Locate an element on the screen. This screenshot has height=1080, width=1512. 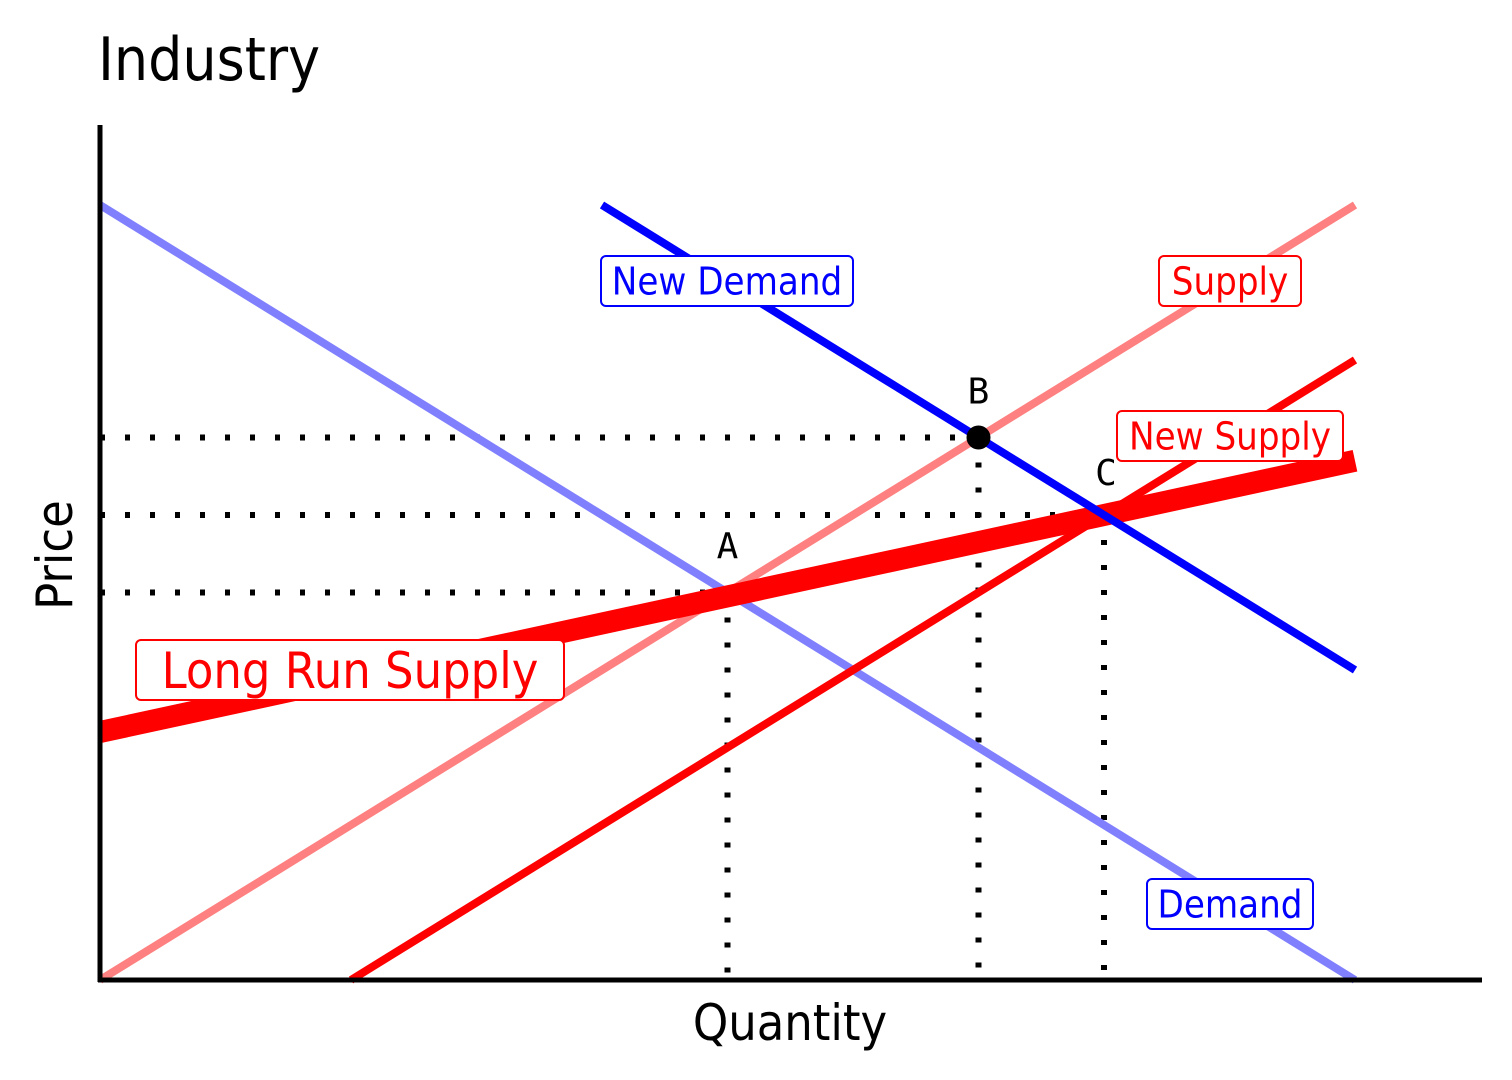
series-label-demand: Demand is located at coordinates (1229, 905).